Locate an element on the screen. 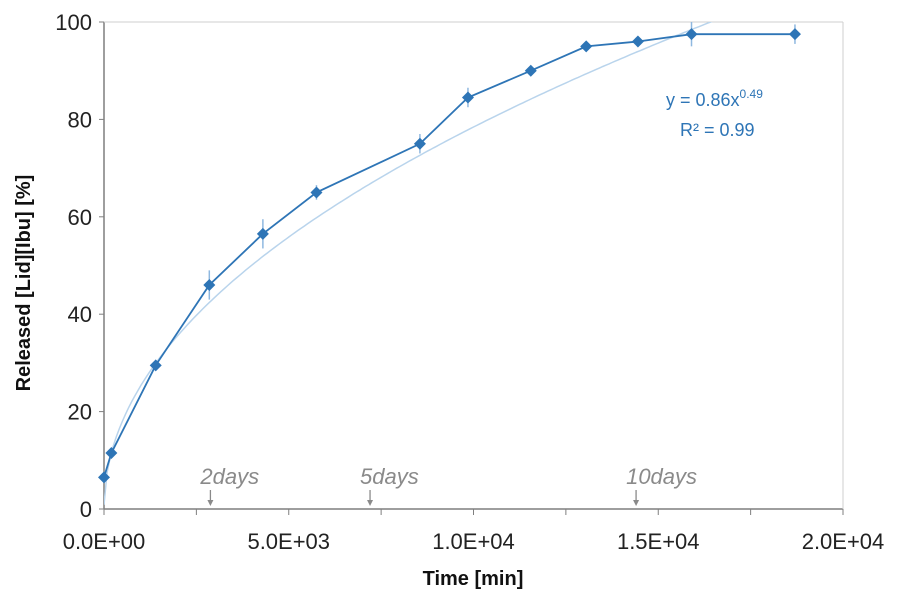 The height and width of the screenshot is (599, 898). x-axis-ticks: 0.0E+00 5.0E+03 1.0E+04 1.5E+04 2.0E+04 is located at coordinates (474, 531).